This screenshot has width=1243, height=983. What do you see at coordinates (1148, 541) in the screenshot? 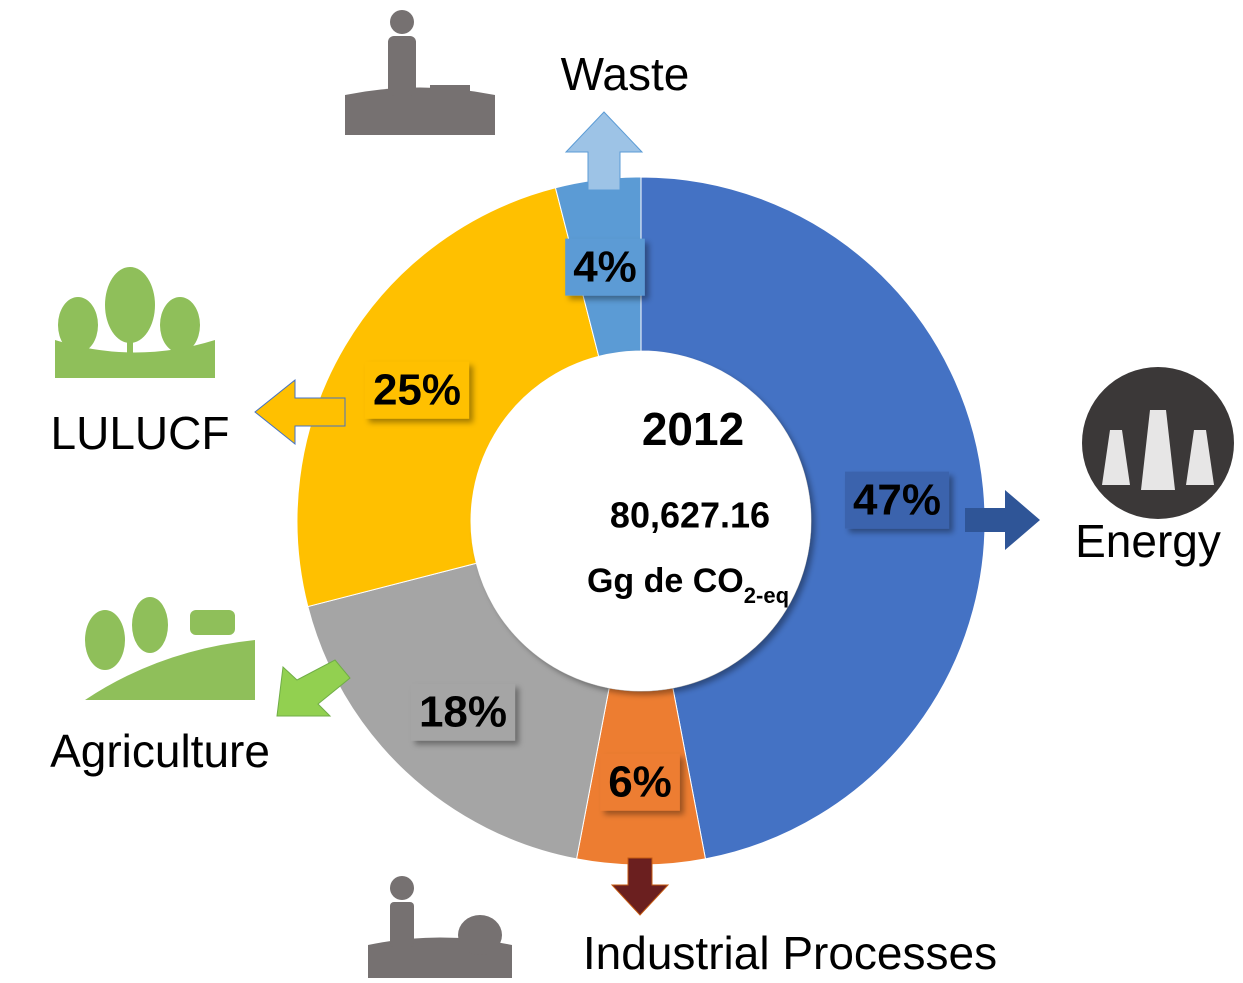
I see `category-label: Energy` at bounding box center [1148, 541].